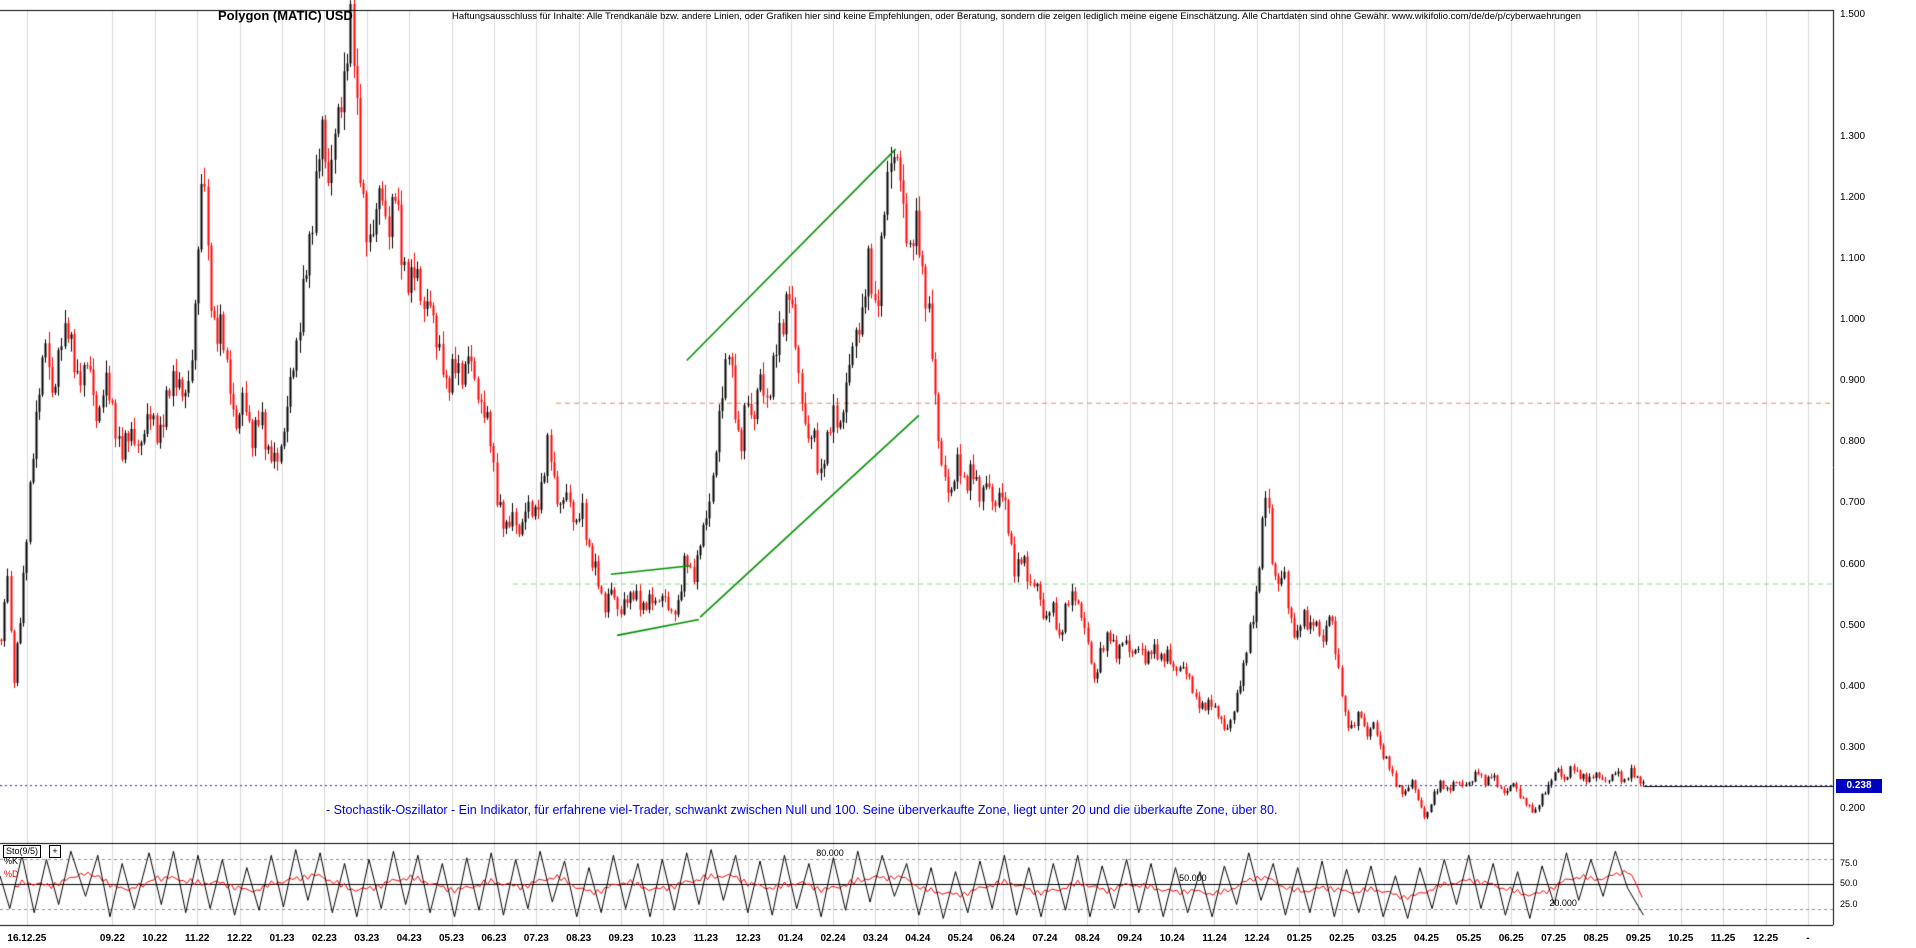  Describe the element at coordinates (621, 938) in the screenshot. I see `x-axis-label: 09.23` at that location.